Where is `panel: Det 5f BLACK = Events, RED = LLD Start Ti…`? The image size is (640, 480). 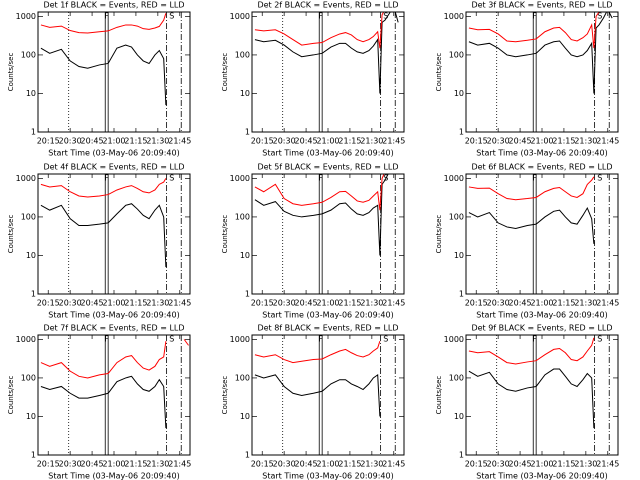
panel: Det 5f BLACK = Events, RED = LLD Start Ti… is located at coordinates (313, 241).